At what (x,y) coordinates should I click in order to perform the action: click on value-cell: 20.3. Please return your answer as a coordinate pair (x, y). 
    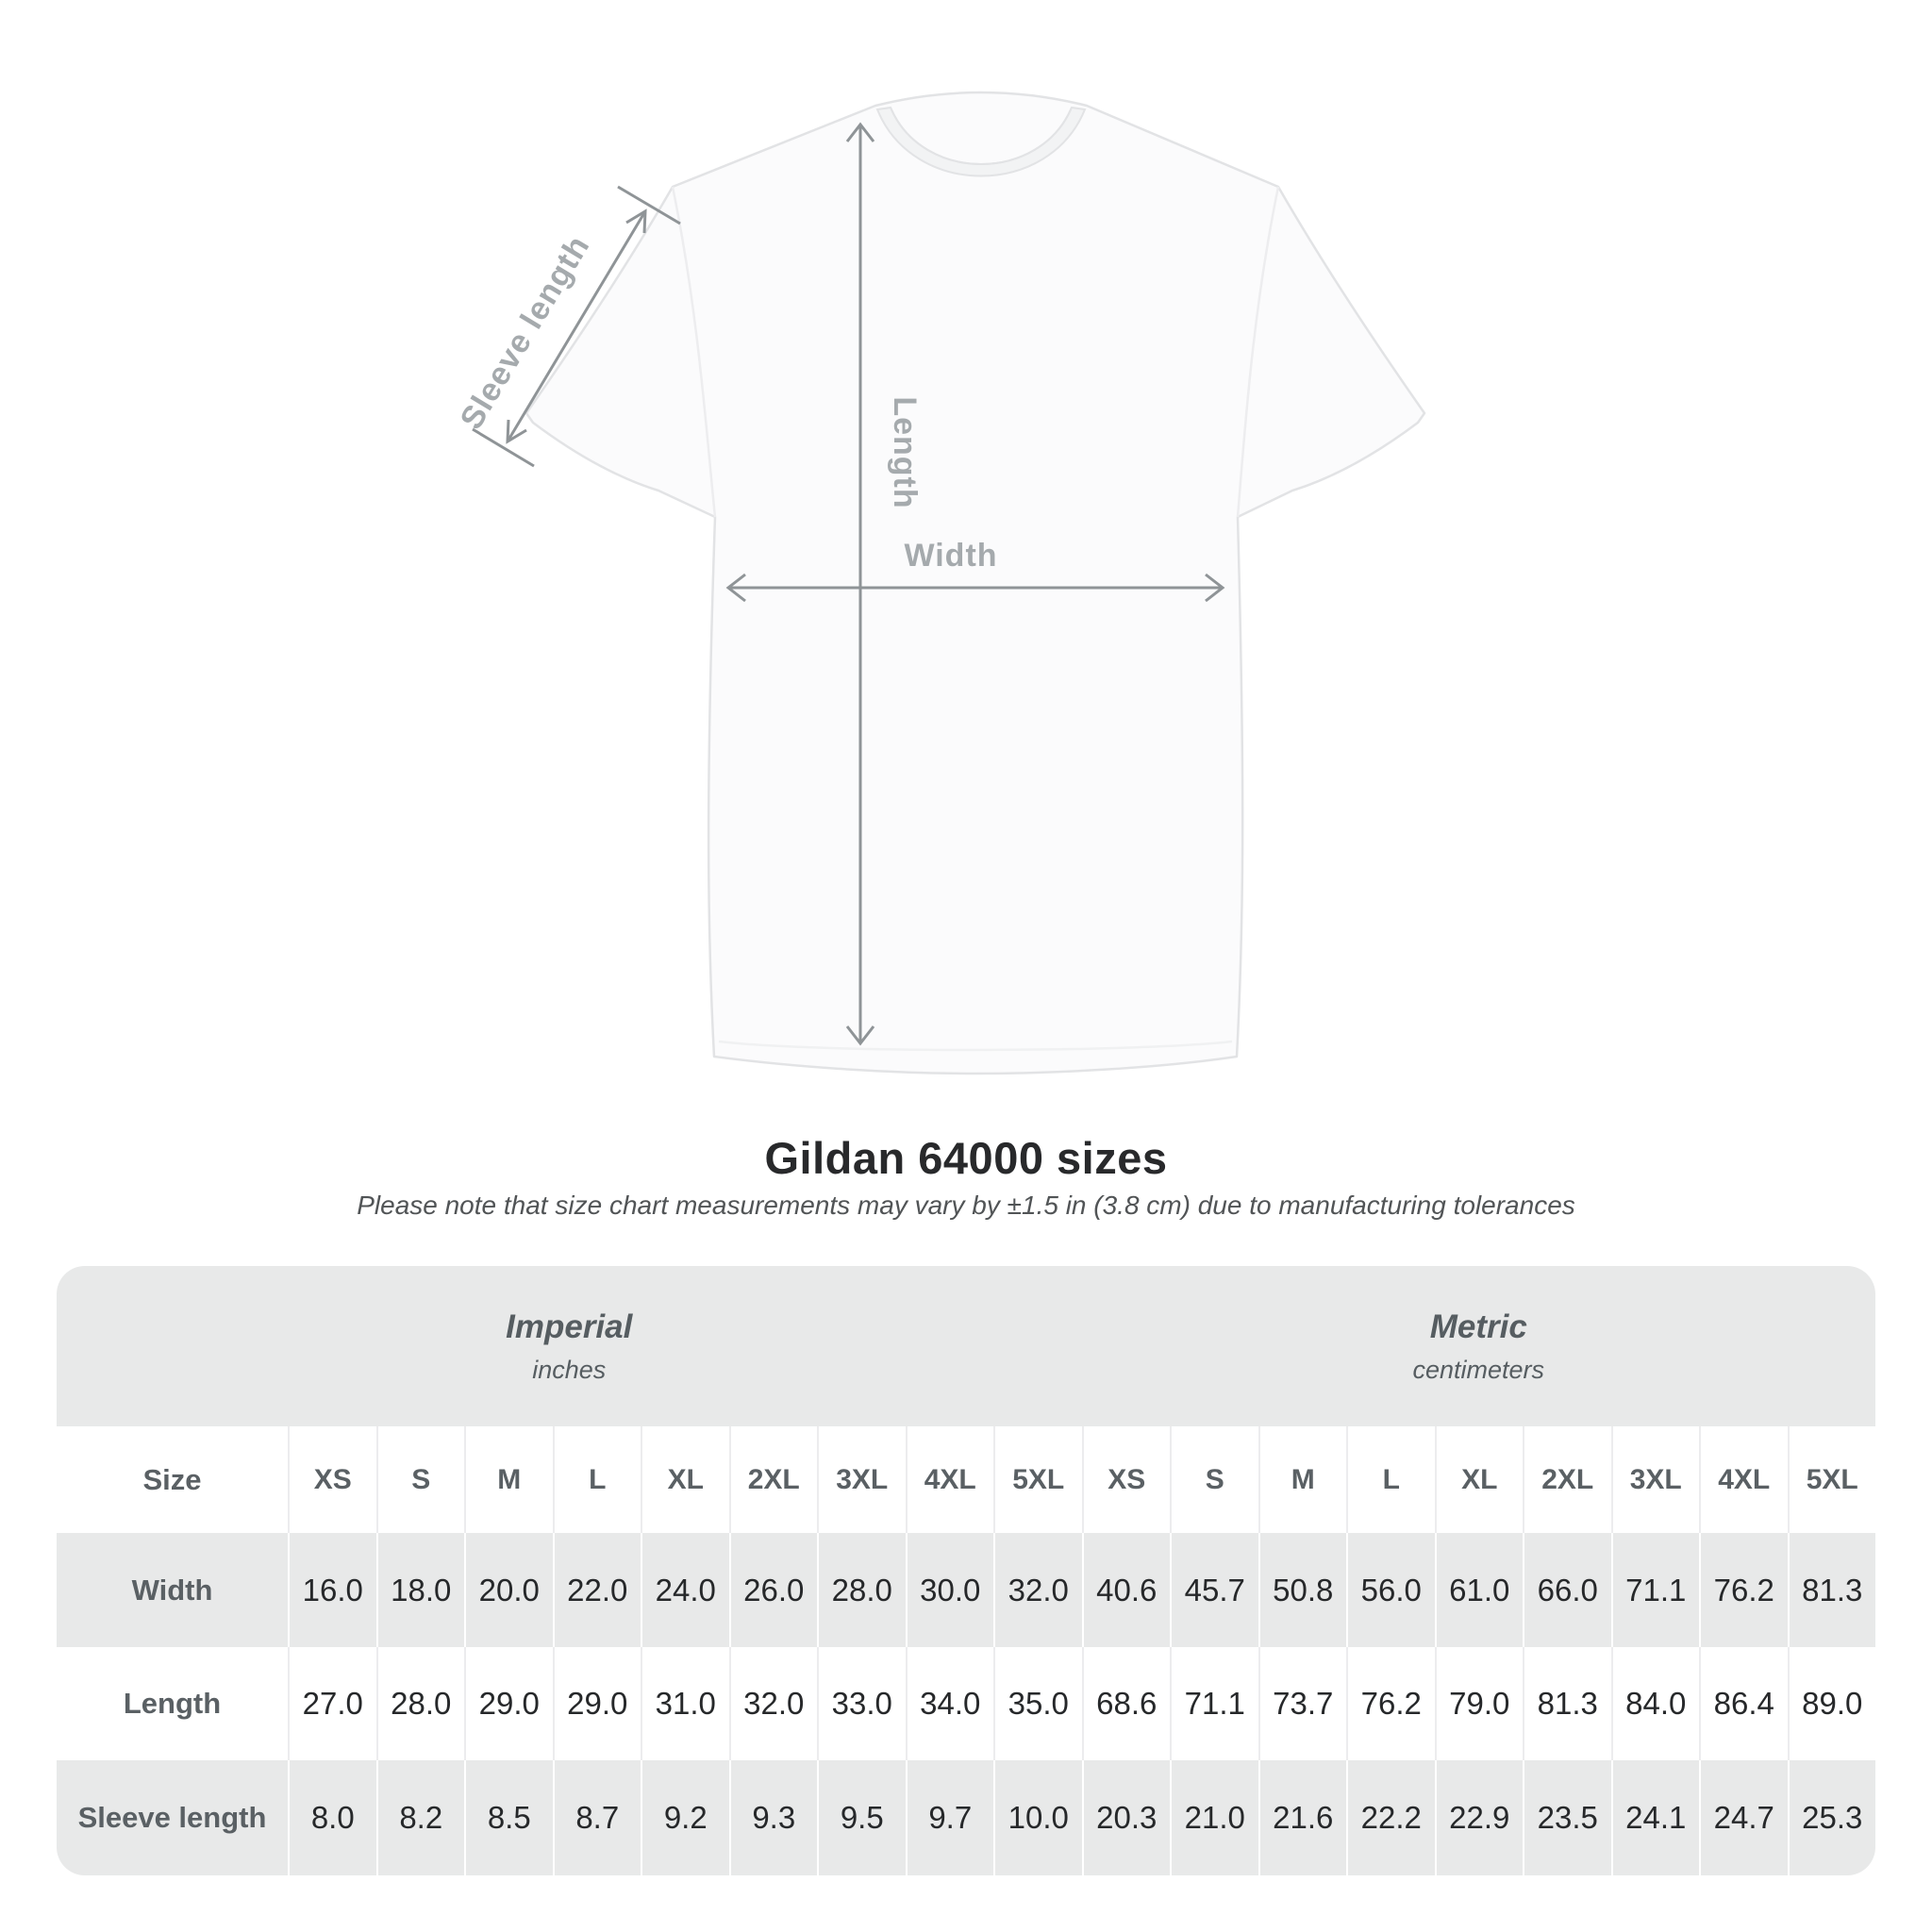
    Looking at the image, I should click on (1125, 1817).